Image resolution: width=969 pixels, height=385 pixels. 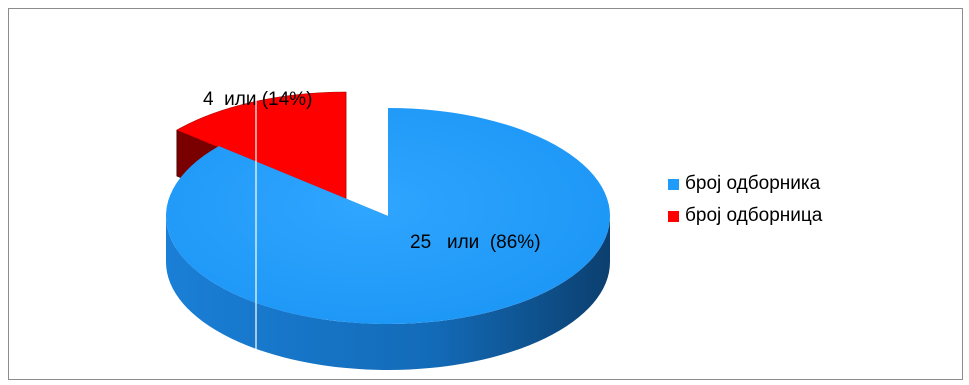 What do you see at coordinates (754, 215) in the screenshot?
I see `legend-label-female: број одборница` at bounding box center [754, 215].